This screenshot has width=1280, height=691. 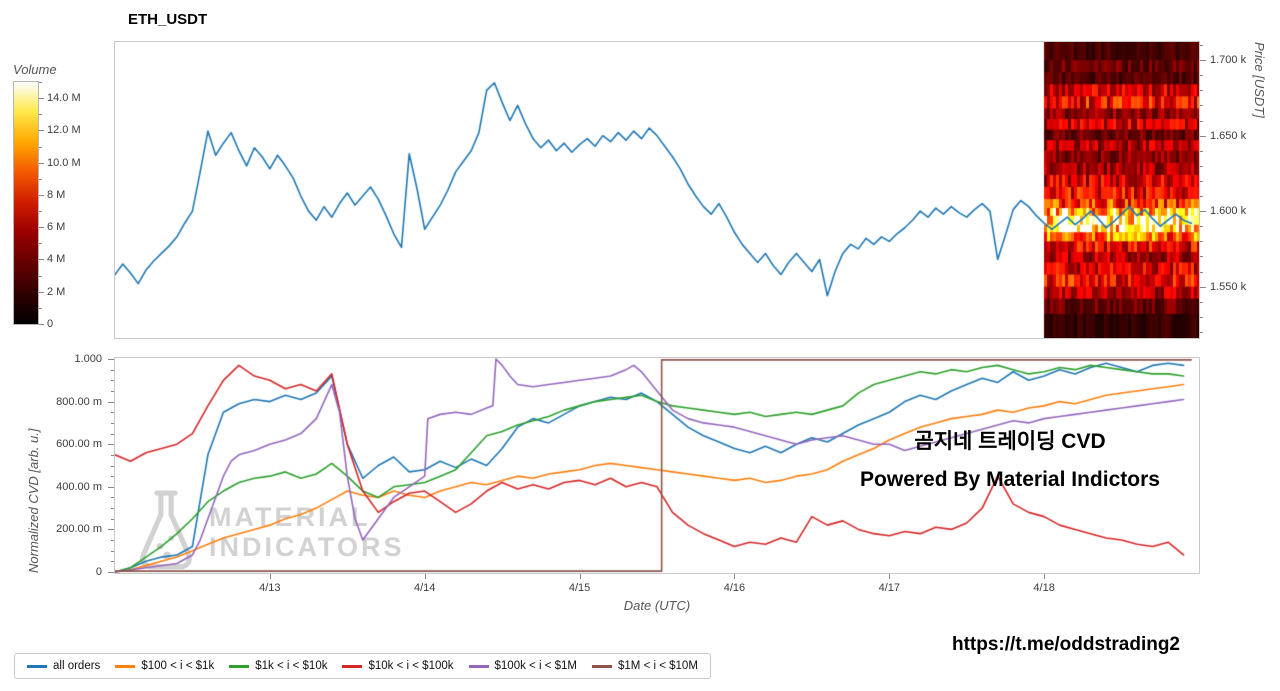 What do you see at coordinates (79, 486) in the screenshot?
I see `cvd-tick-label: 400.00 m` at bounding box center [79, 486].